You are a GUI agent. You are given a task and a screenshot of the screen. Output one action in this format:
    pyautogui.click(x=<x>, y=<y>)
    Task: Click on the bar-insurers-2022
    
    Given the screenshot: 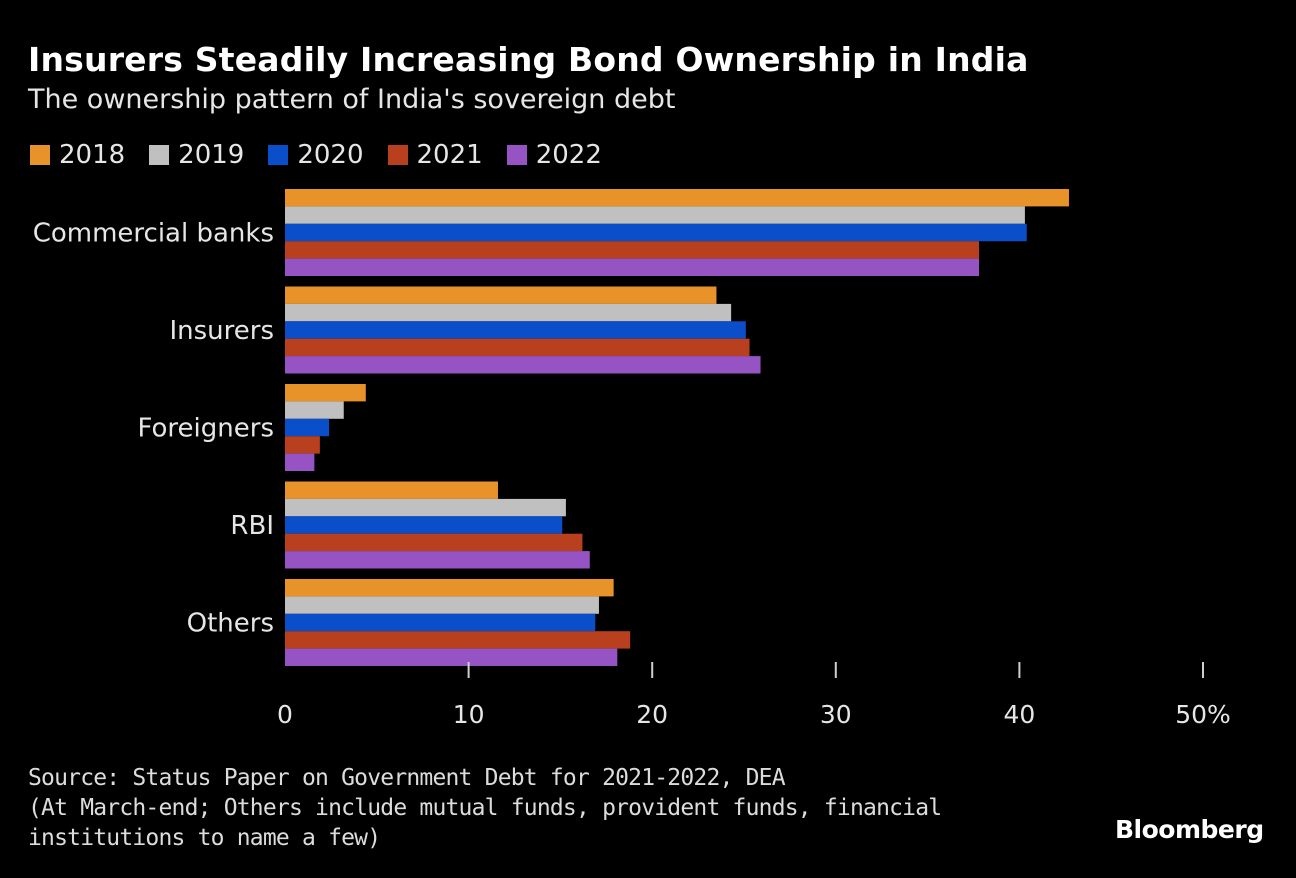 What is the action you would take?
    pyautogui.click(x=523, y=365)
    